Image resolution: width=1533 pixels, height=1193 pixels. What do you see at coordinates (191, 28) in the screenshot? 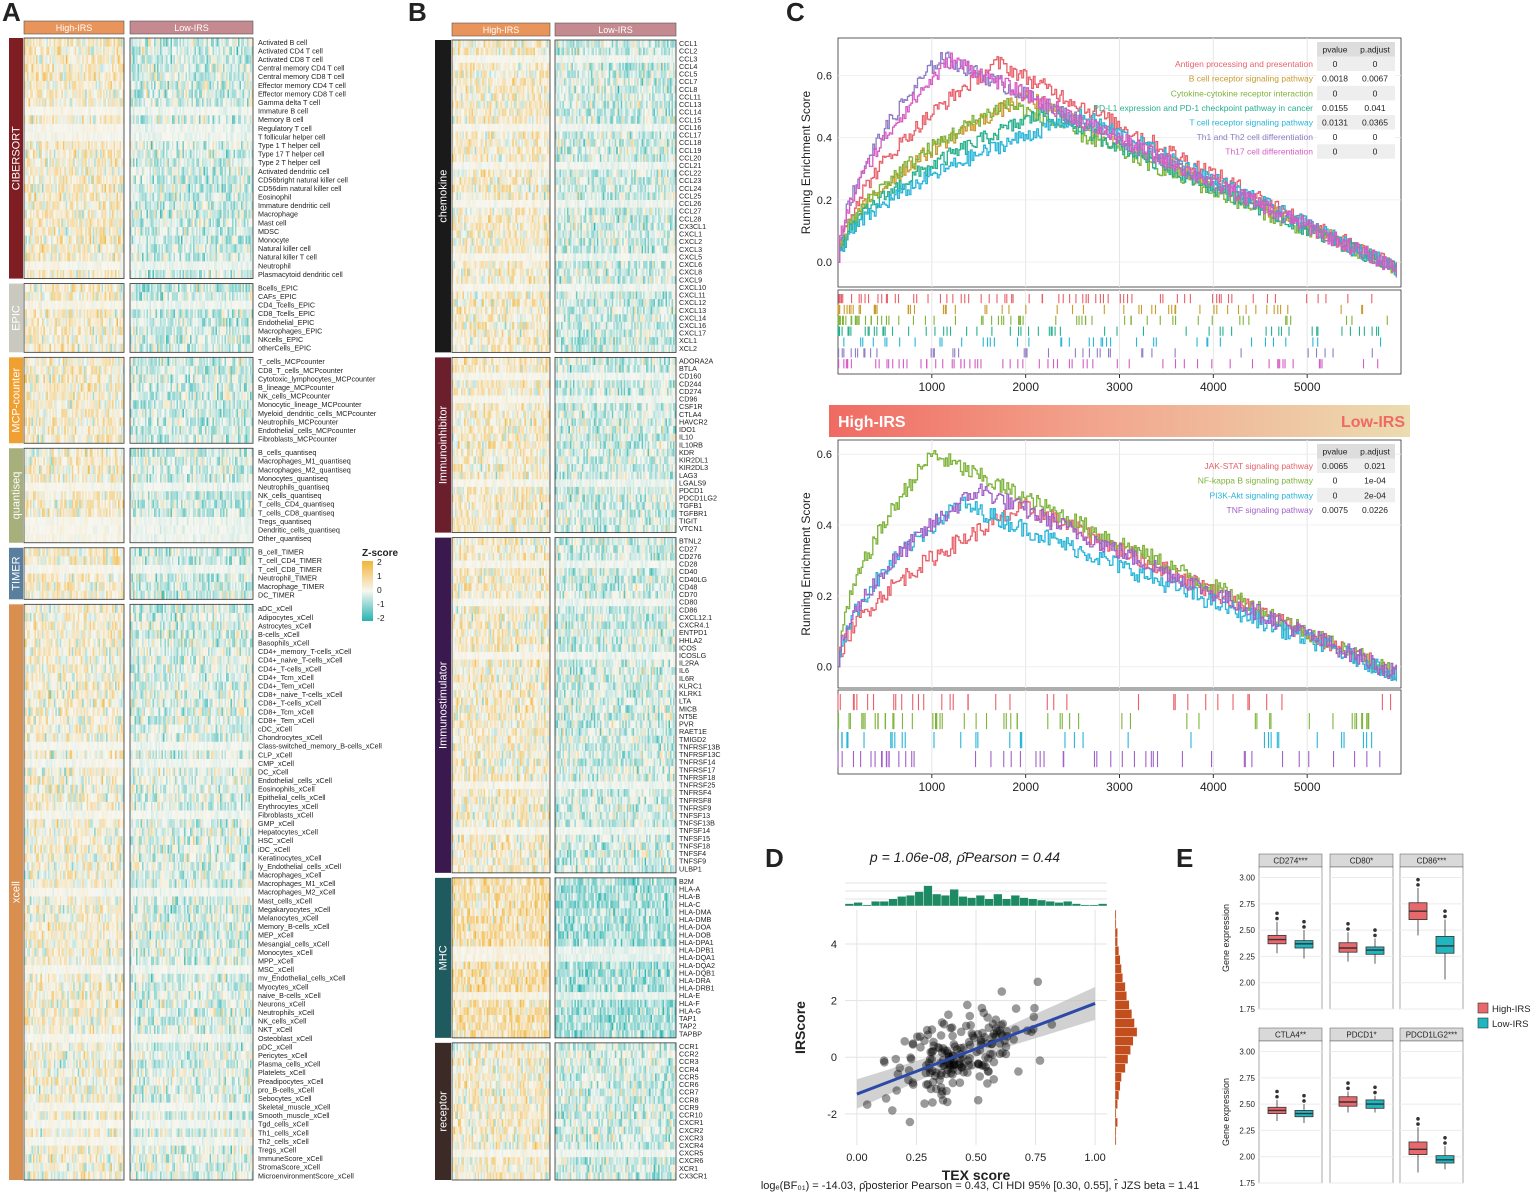
I see `group-header-low-label: Low-IRS` at bounding box center [191, 28].